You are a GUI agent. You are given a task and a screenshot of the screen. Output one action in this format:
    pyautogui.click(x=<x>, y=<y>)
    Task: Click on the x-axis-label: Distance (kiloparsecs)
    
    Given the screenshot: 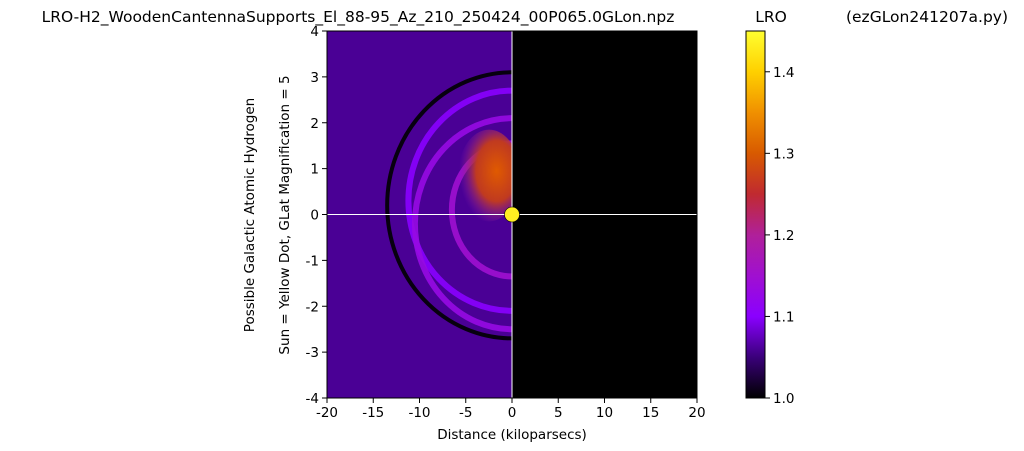 What is the action you would take?
    pyautogui.click(x=512, y=435)
    